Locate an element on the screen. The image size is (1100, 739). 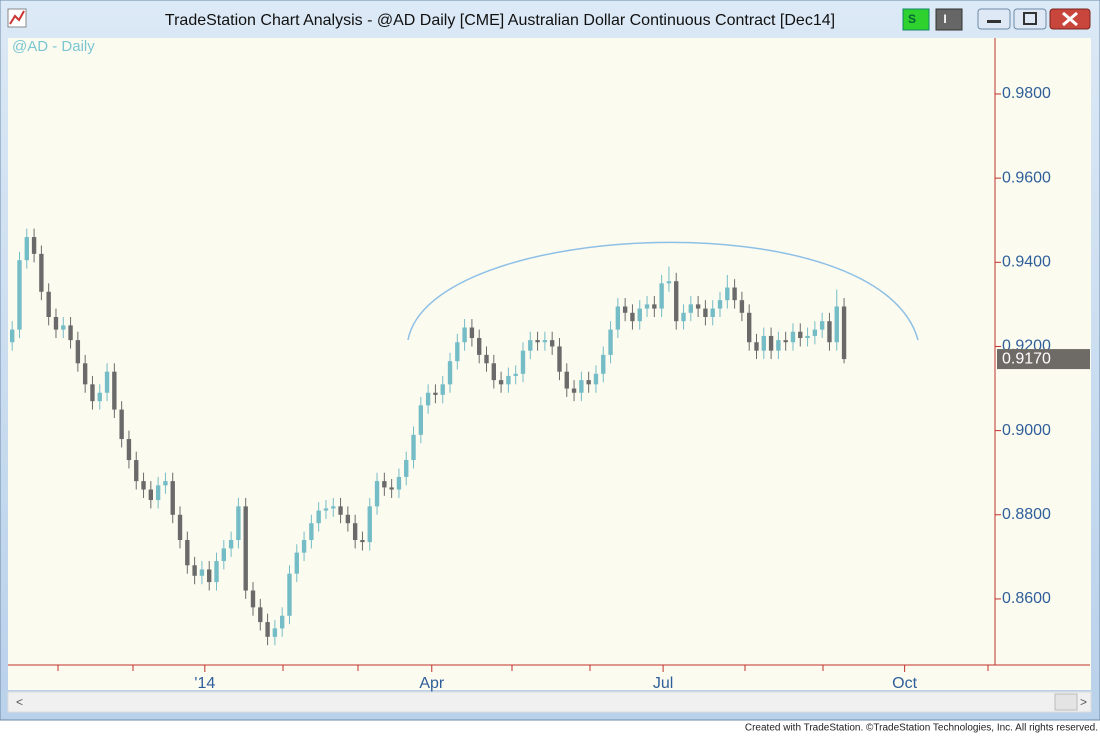
last-price-label: 0.9170 is located at coordinates (1026, 358).